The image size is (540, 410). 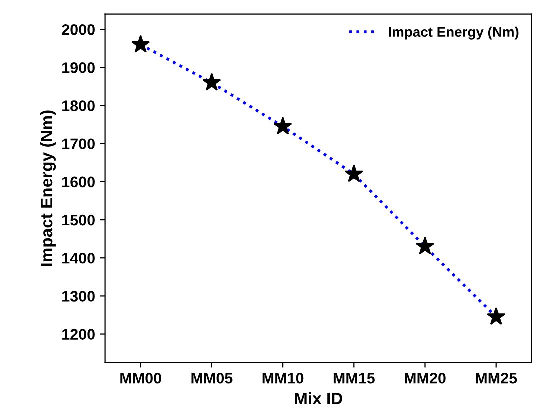 What do you see at coordinates (78, 68) in the screenshot?
I see `y-tick-label: 1900` at bounding box center [78, 68].